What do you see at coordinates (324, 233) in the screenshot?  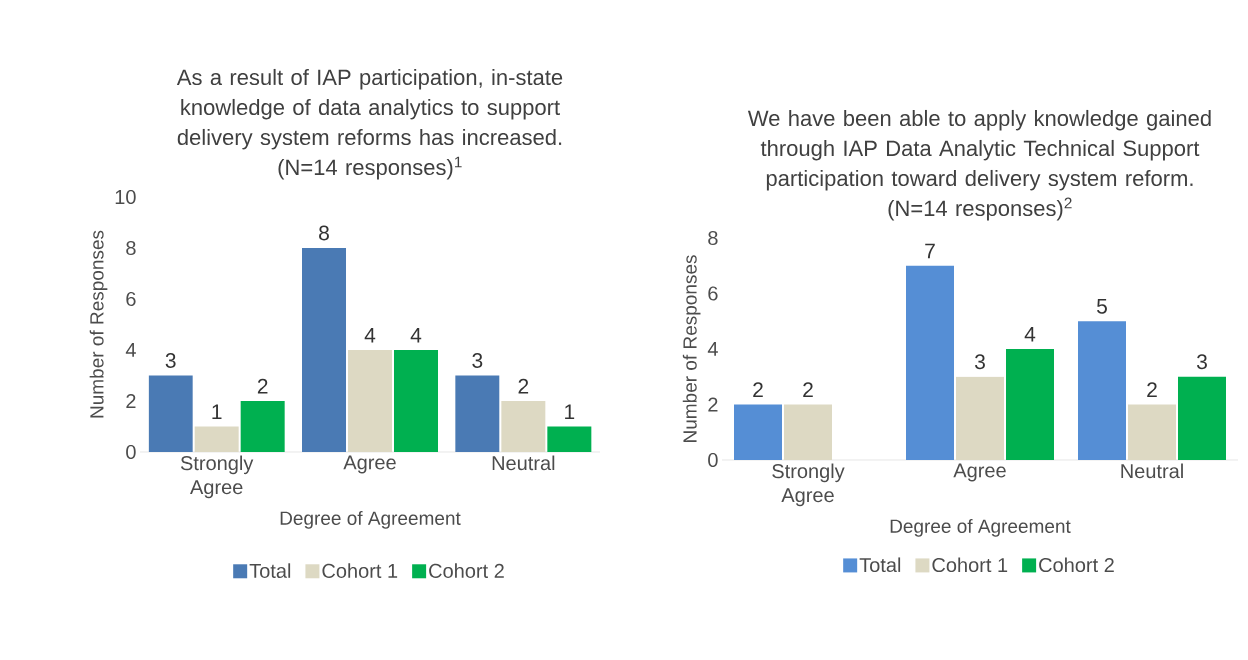 I see `data-label: 8` at bounding box center [324, 233].